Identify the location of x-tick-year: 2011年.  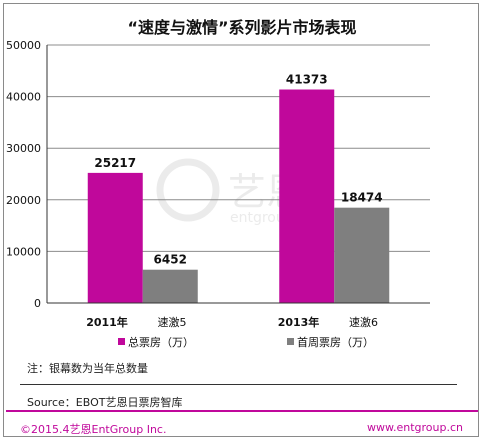
(107, 322).